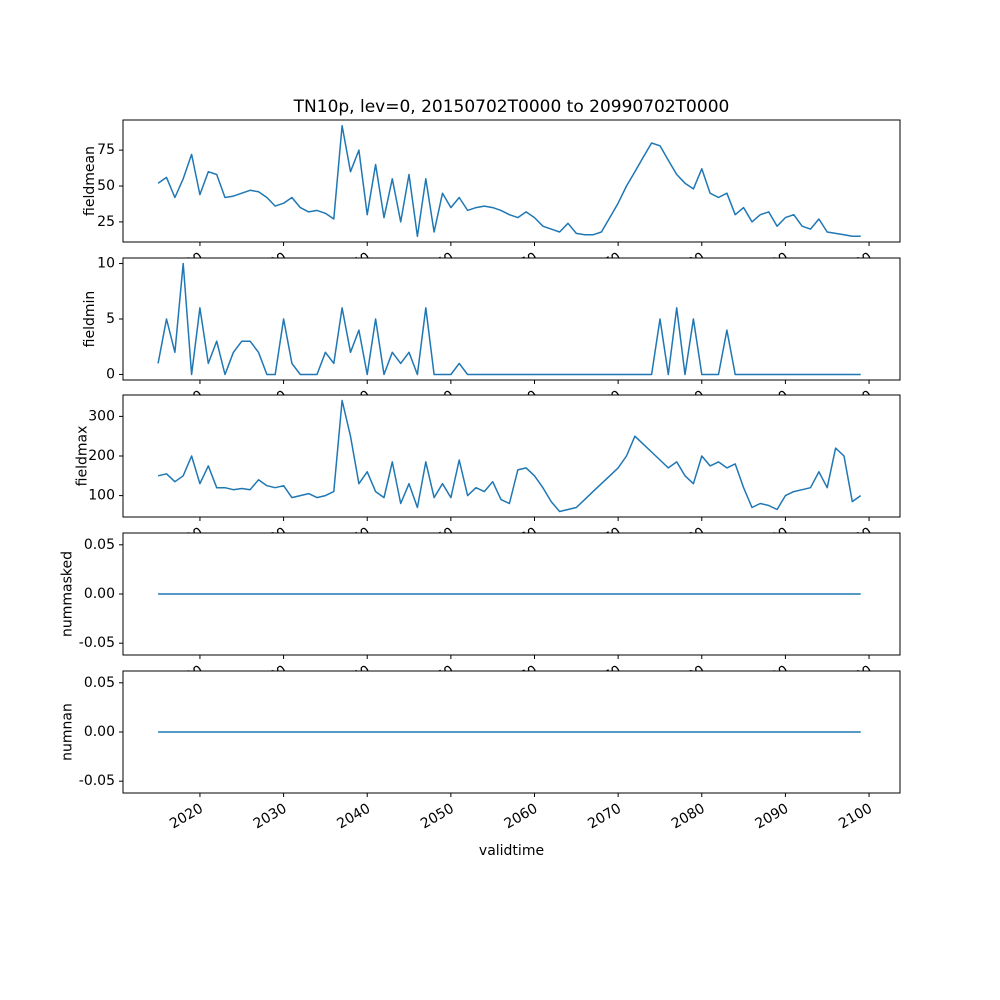 Image resolution: width=1000 pixels, height=1000 pixels. What do you see at coordinates (106, 186) in the screenshot?
I see `y-tick-label: 50` at bounding box center [106, 186].